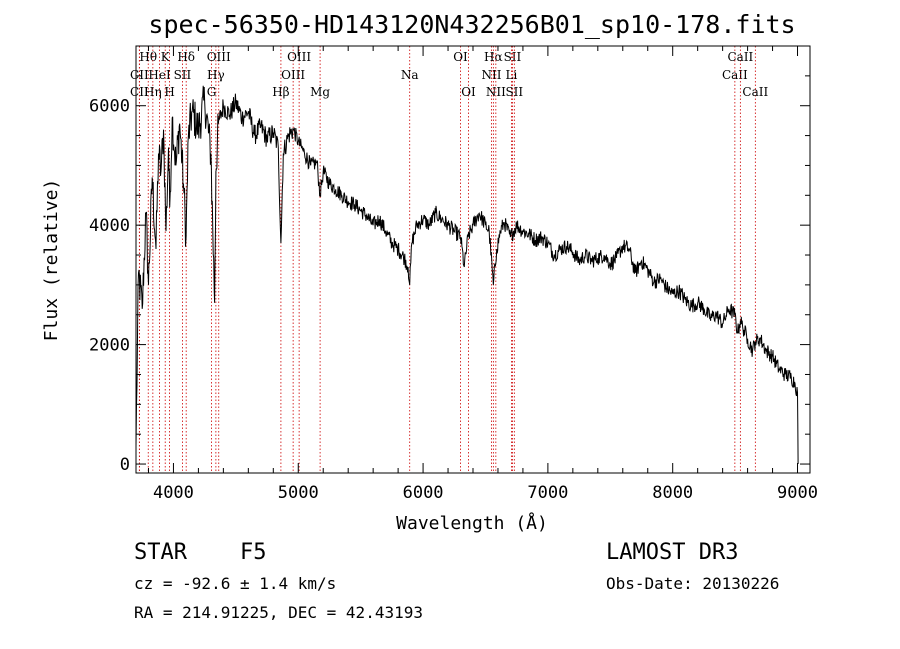  Describe the element at coordinates (493, 57) in the screenshot. I see `line-marker-label: Hα` at that location.